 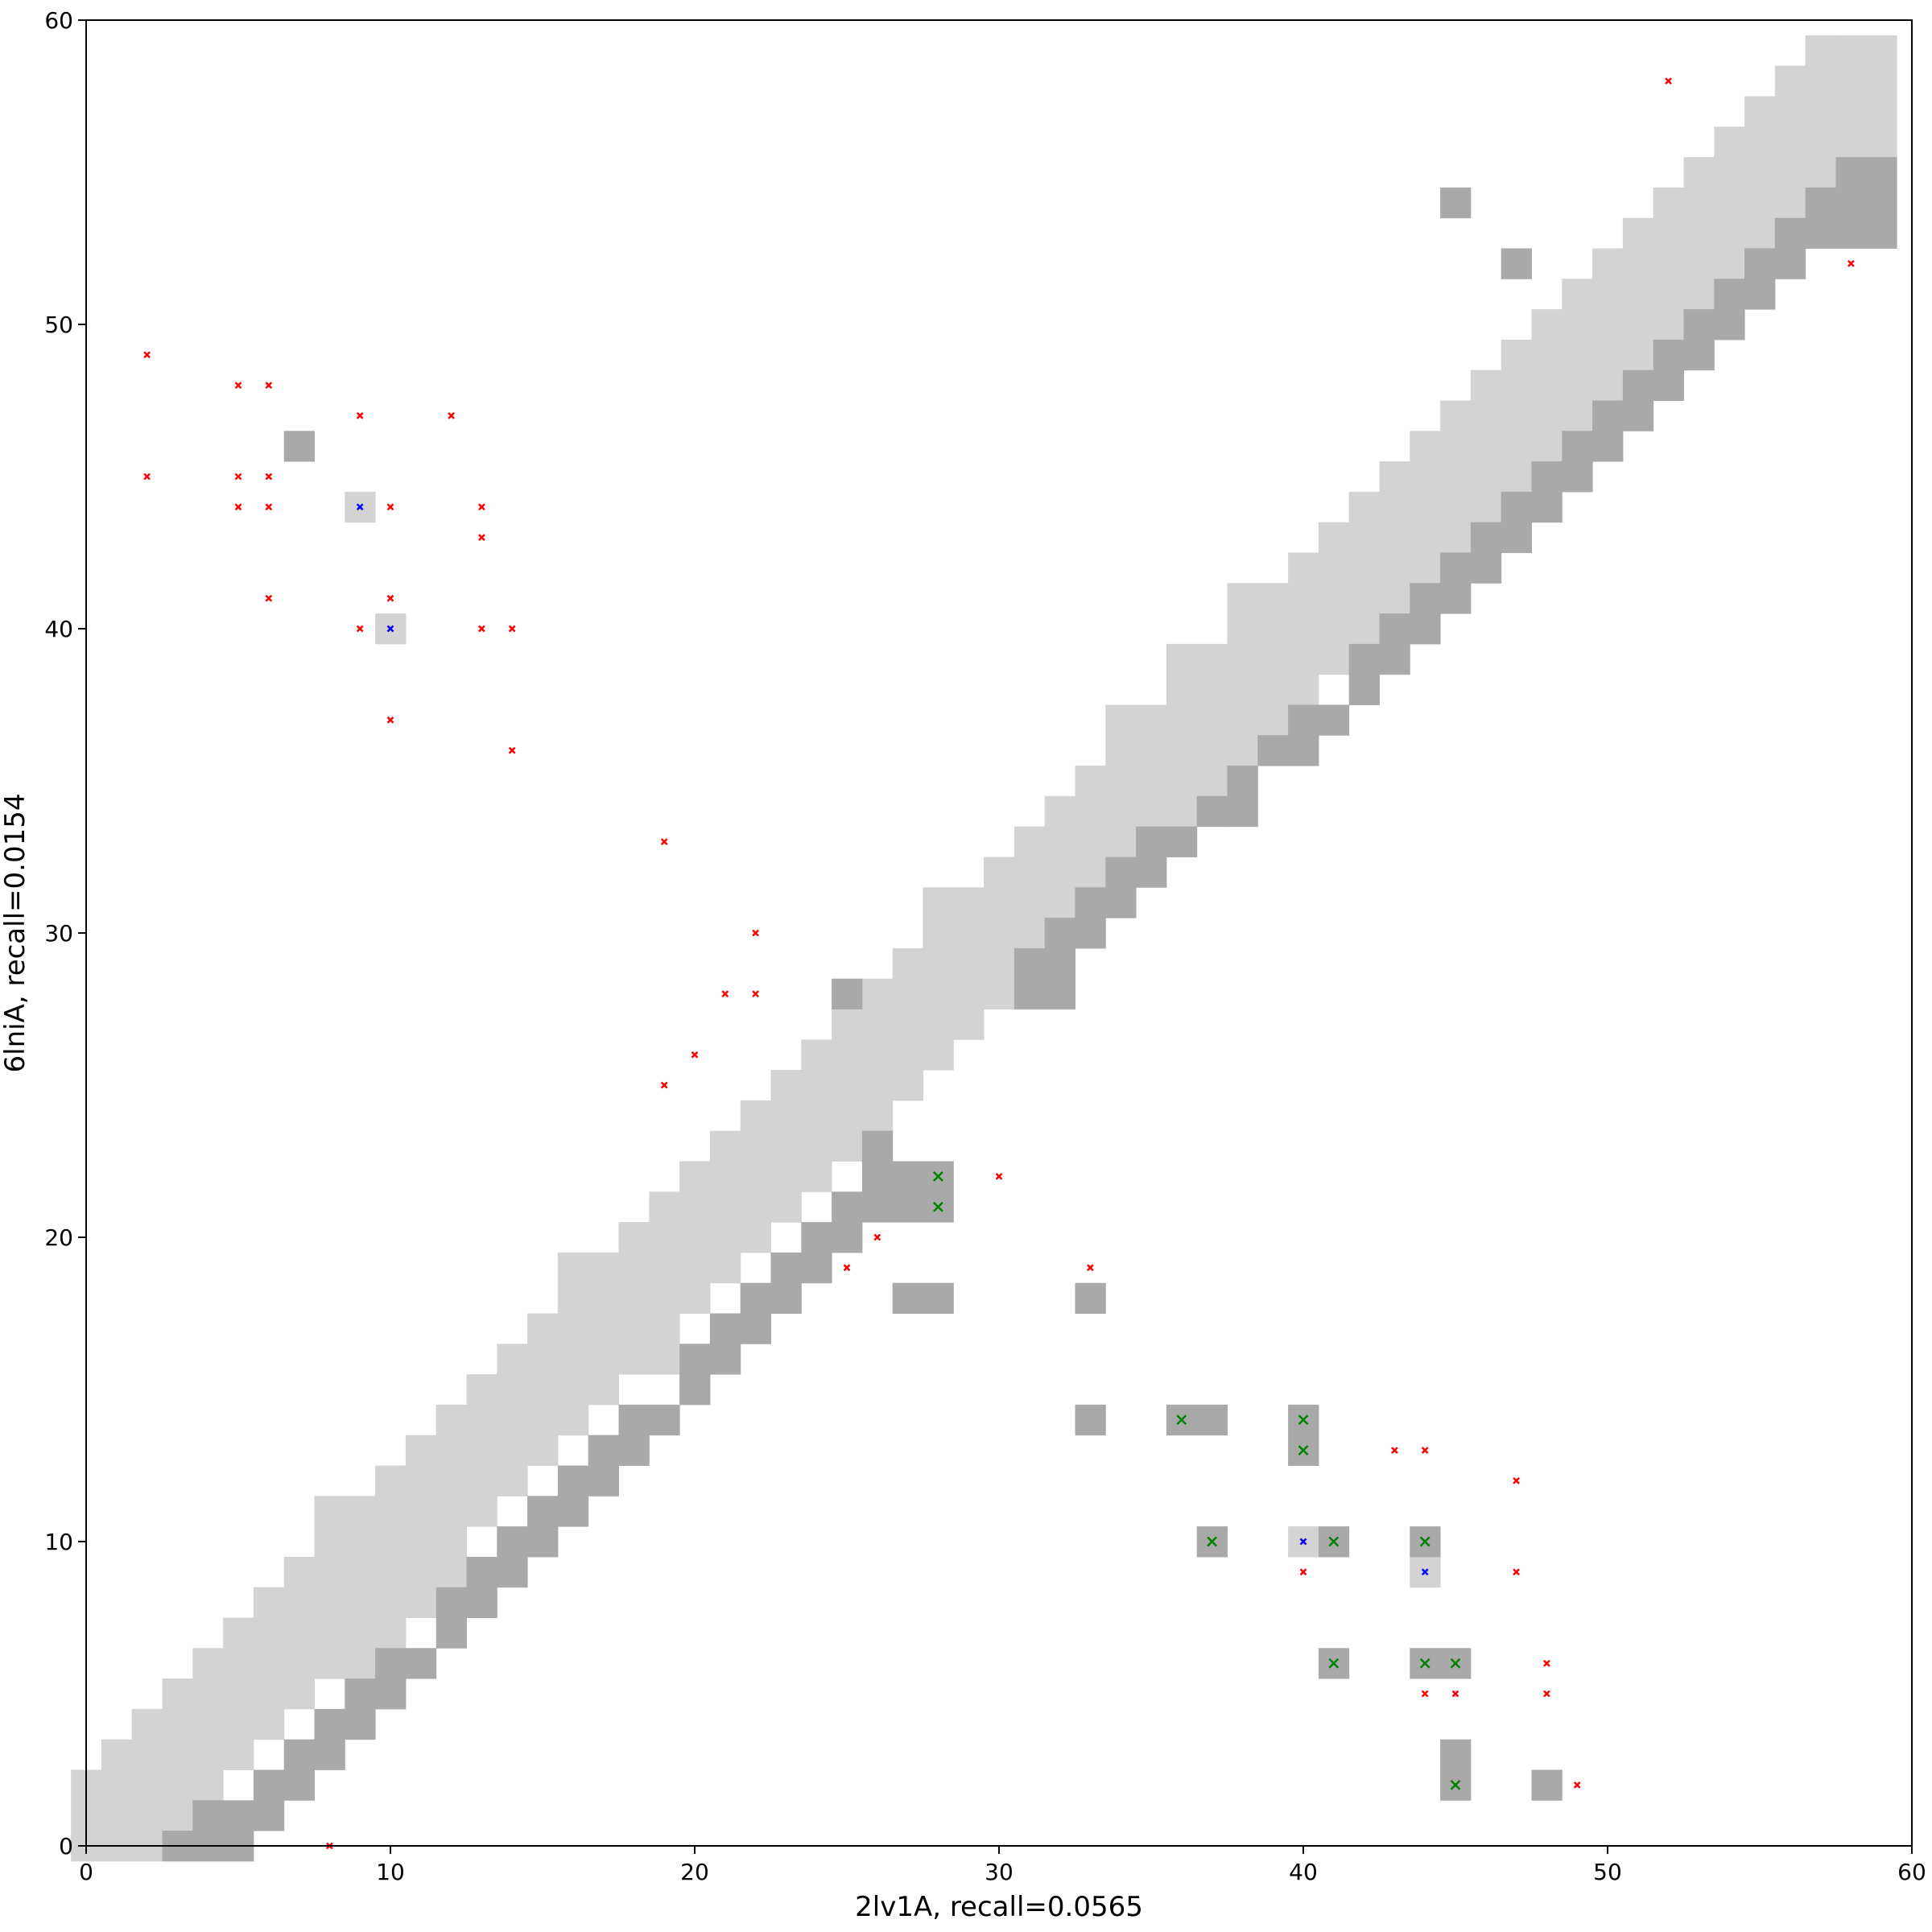 What do you see at coordinates (58, 20) in the screenshot?
I see `y-tick-label: 60` at bounding box center [58, 20].